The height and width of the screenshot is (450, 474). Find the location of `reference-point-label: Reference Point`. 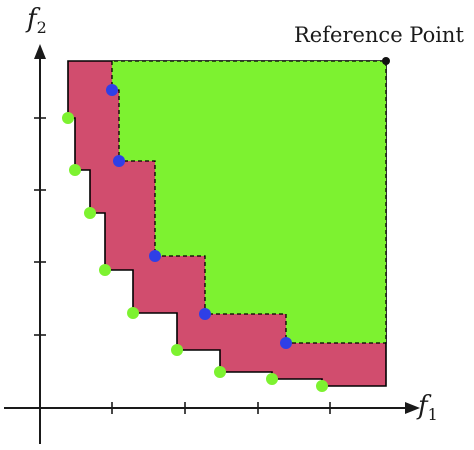

reference-point-label: Reference Point is located at coordinates (379, 35).